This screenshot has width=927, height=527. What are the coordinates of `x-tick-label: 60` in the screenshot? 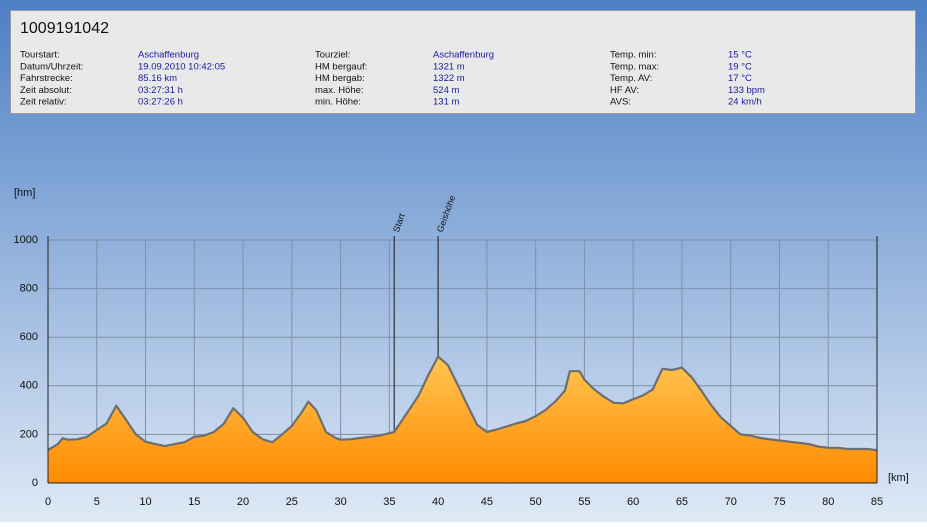 It's located at (633, 502).